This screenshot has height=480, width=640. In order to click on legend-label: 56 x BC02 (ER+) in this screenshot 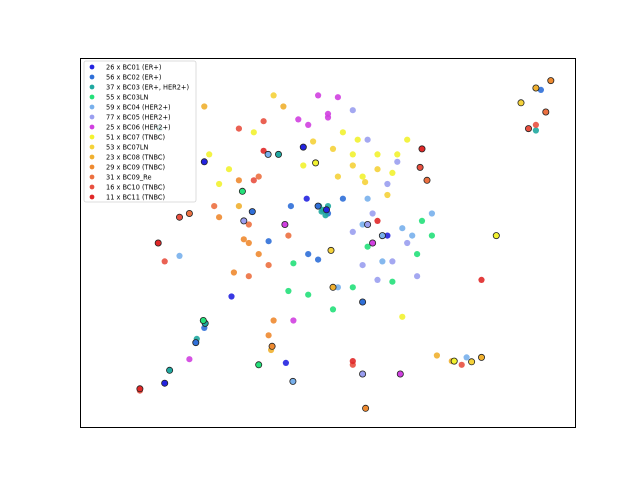, I will do `click(133, 77)`.